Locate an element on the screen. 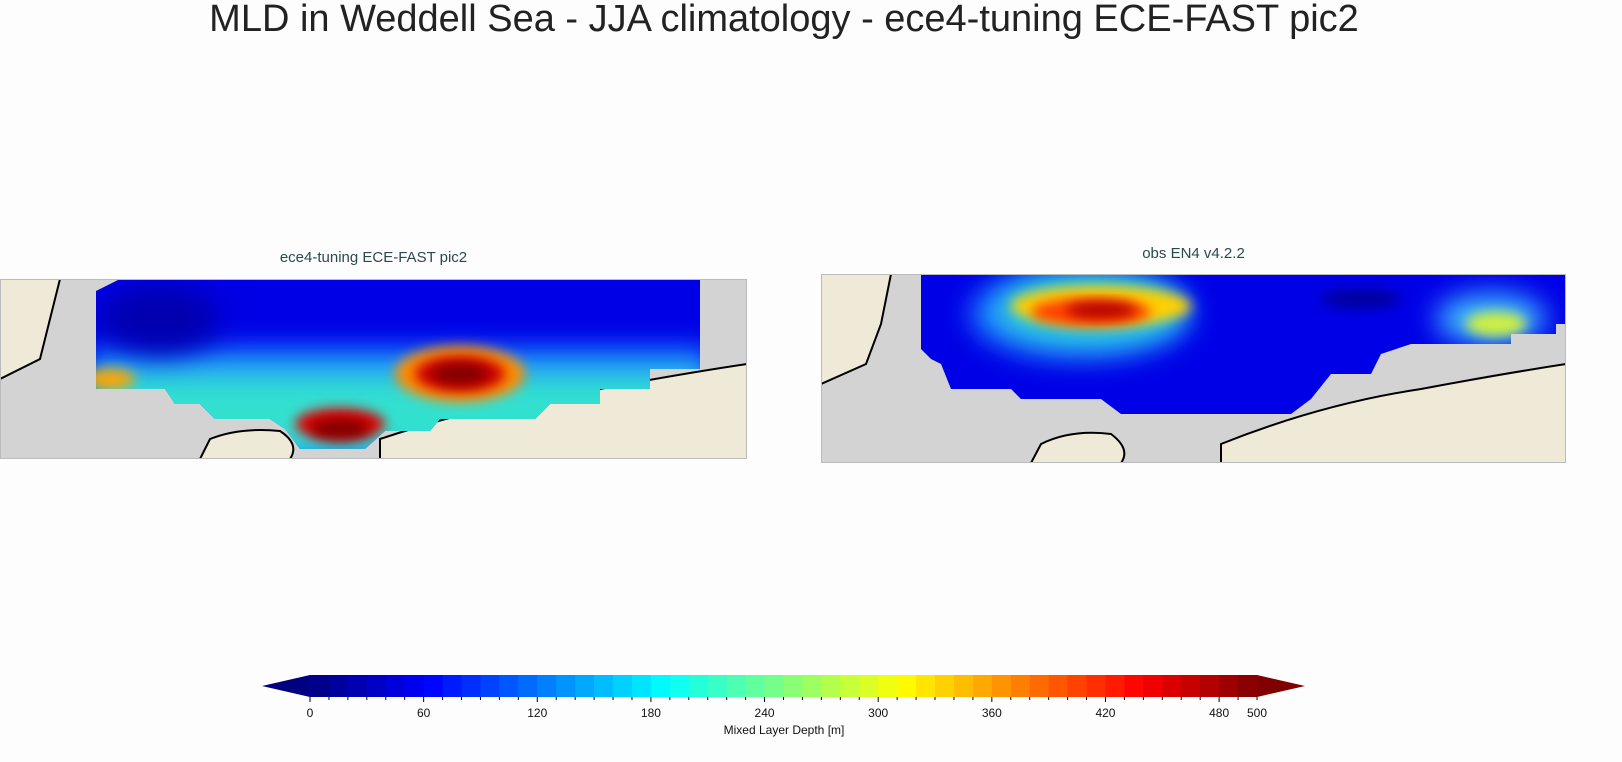  colorbar-extend-min is located at coordinates (286, 686).